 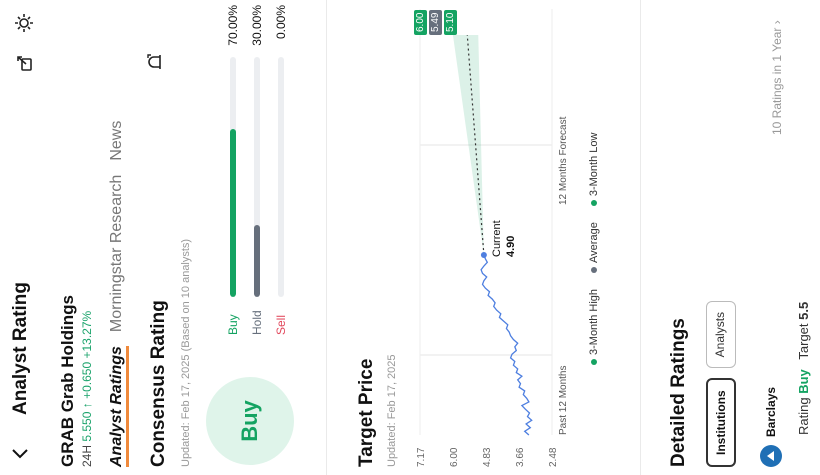 I want to click on stock-symbol: GRAB, so click(x=67, y=441).